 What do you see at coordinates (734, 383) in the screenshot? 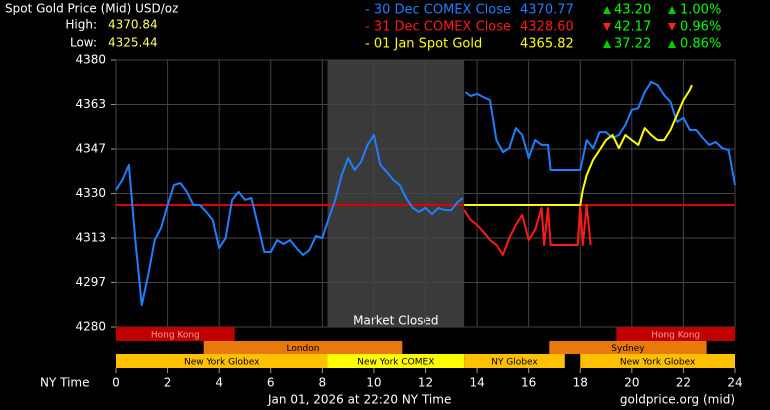
I see `x-tick-label: 24` at bounding box center [734, 383].